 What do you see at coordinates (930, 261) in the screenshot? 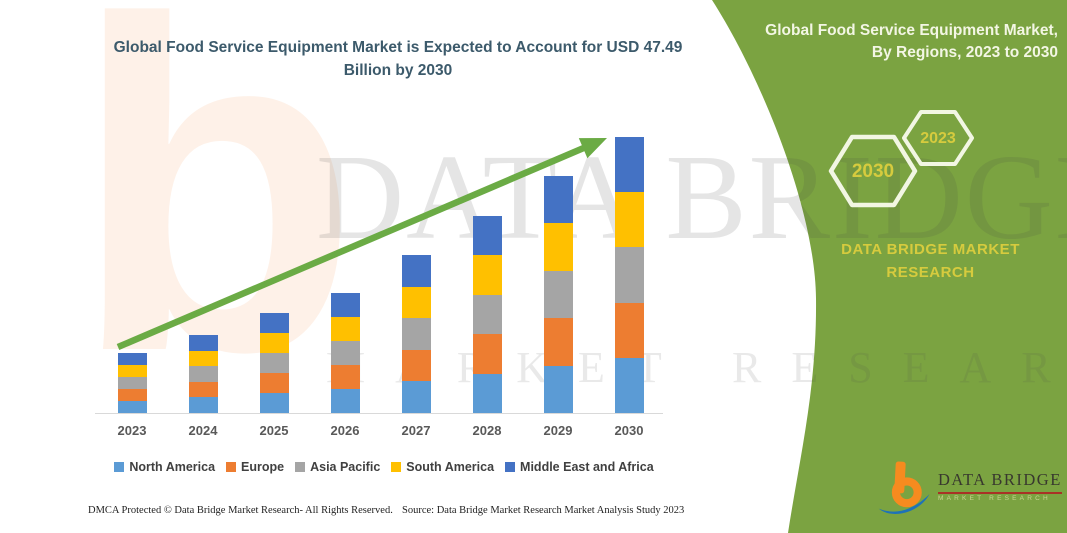
I see `panel-brand-text: DATA BRIDGE MARKET RESEARCH` at bounding box center [930, 261].